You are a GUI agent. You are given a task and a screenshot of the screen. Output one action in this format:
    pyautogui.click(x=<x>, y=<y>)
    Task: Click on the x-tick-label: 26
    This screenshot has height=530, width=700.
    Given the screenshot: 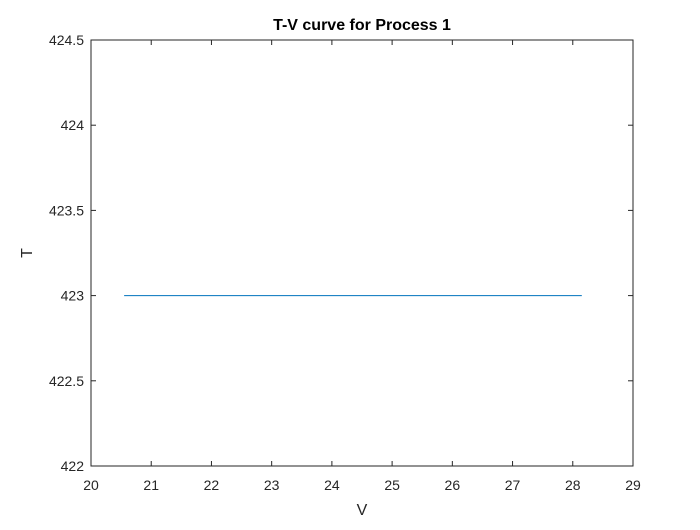 What is the action you would take?
    pyautogui.click(x=453, y=485)
    